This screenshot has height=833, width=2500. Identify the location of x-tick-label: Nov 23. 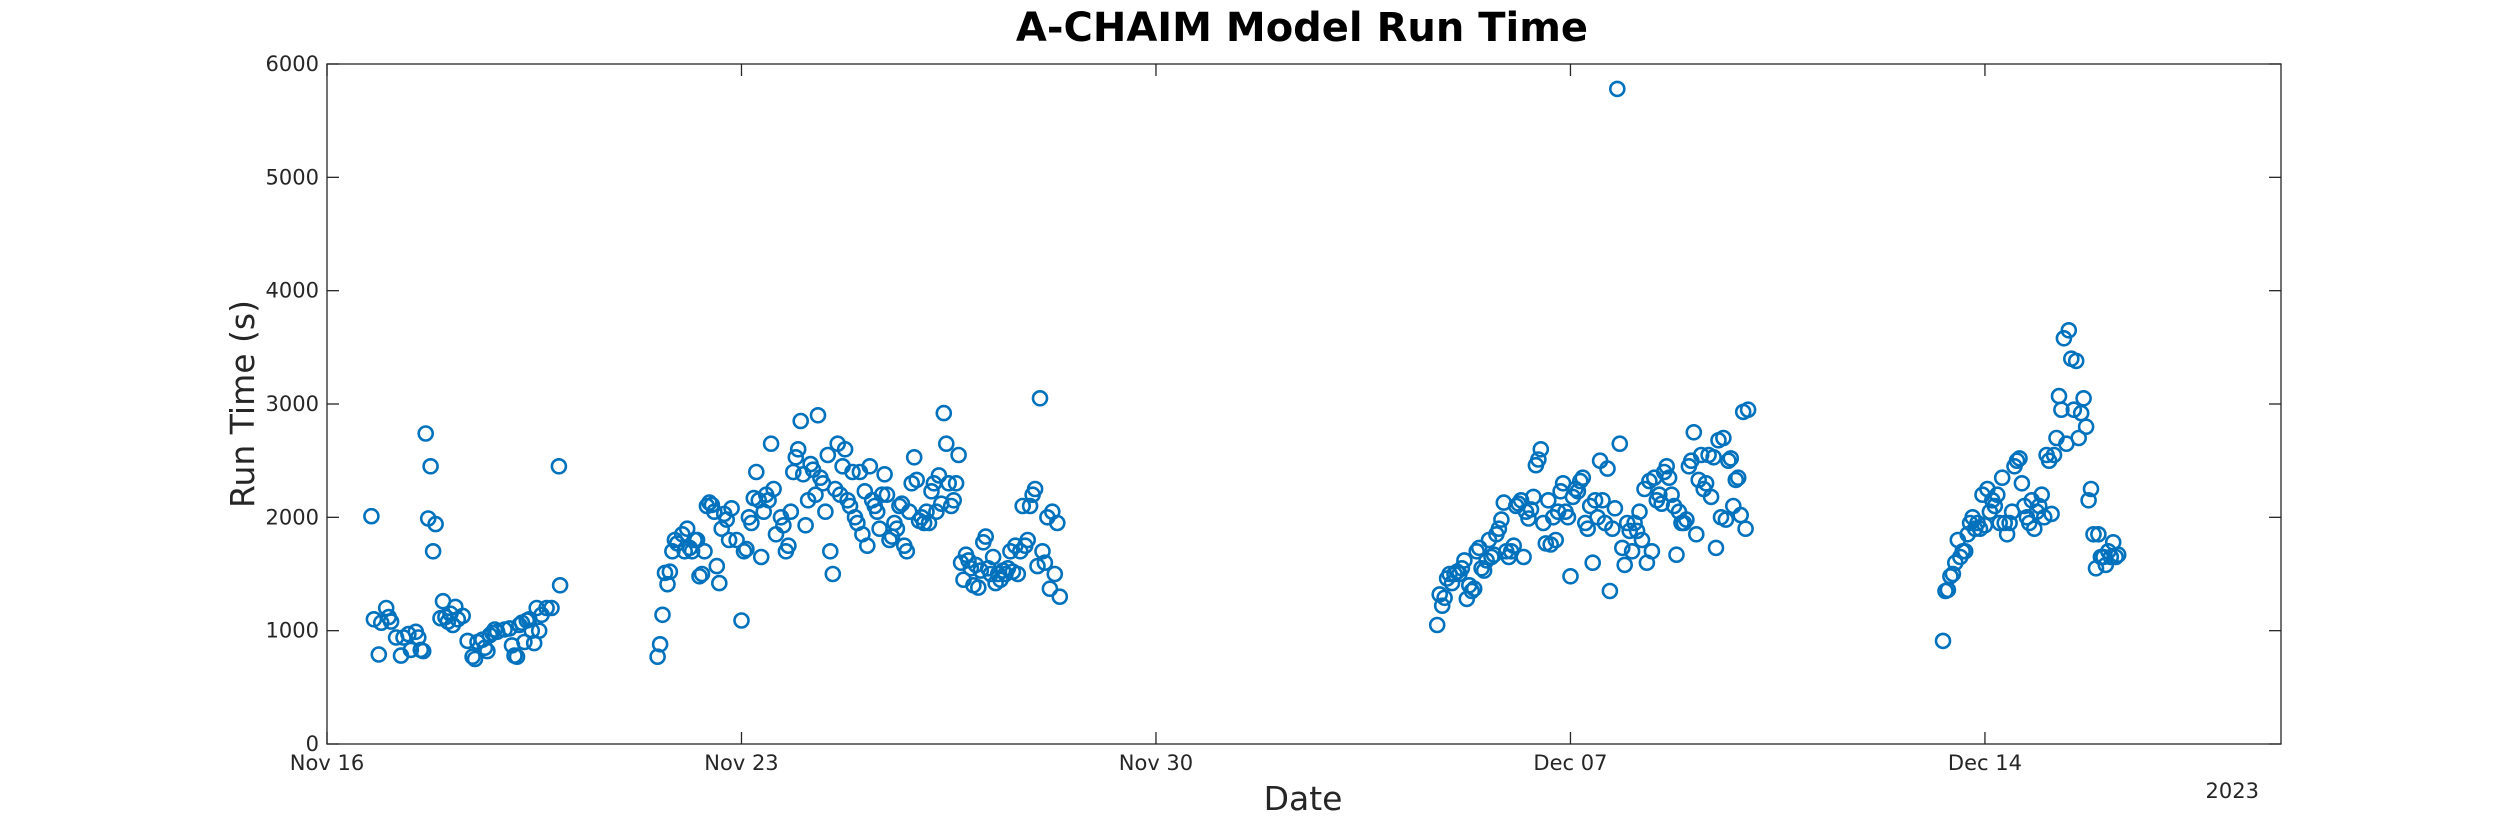
(741, 763).